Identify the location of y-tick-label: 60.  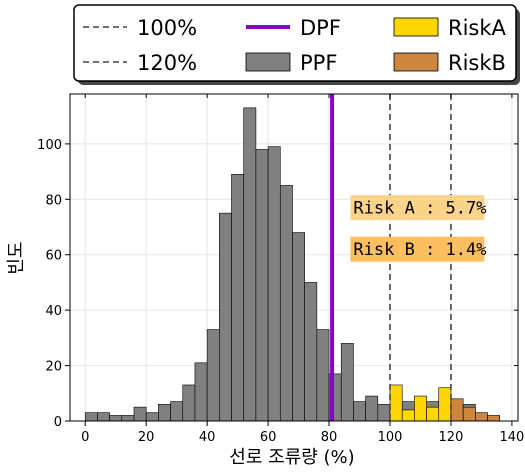
(53, 256).